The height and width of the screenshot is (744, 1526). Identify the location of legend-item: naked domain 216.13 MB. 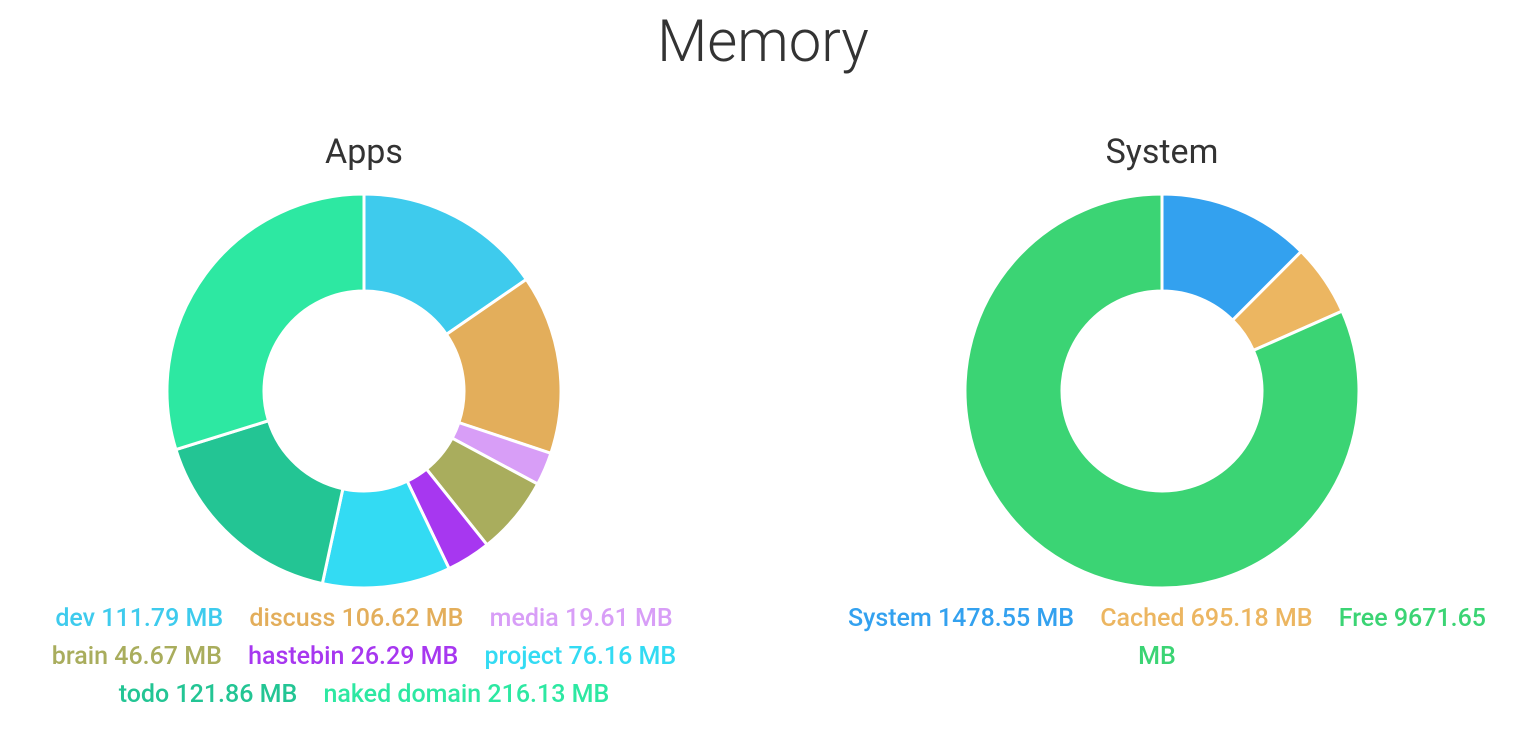
(467, 694).